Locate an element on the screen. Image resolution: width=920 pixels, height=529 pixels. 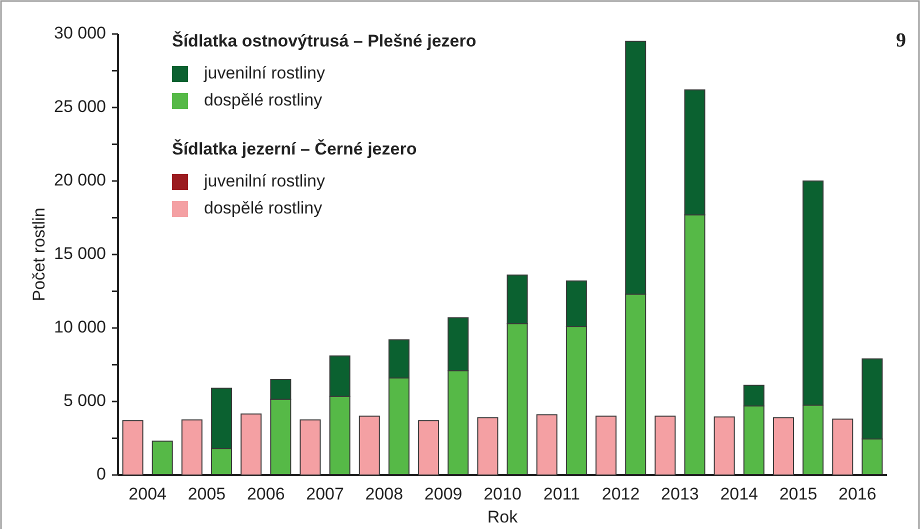
x-tick-label: 2011 is located at coordinates (561, 494).